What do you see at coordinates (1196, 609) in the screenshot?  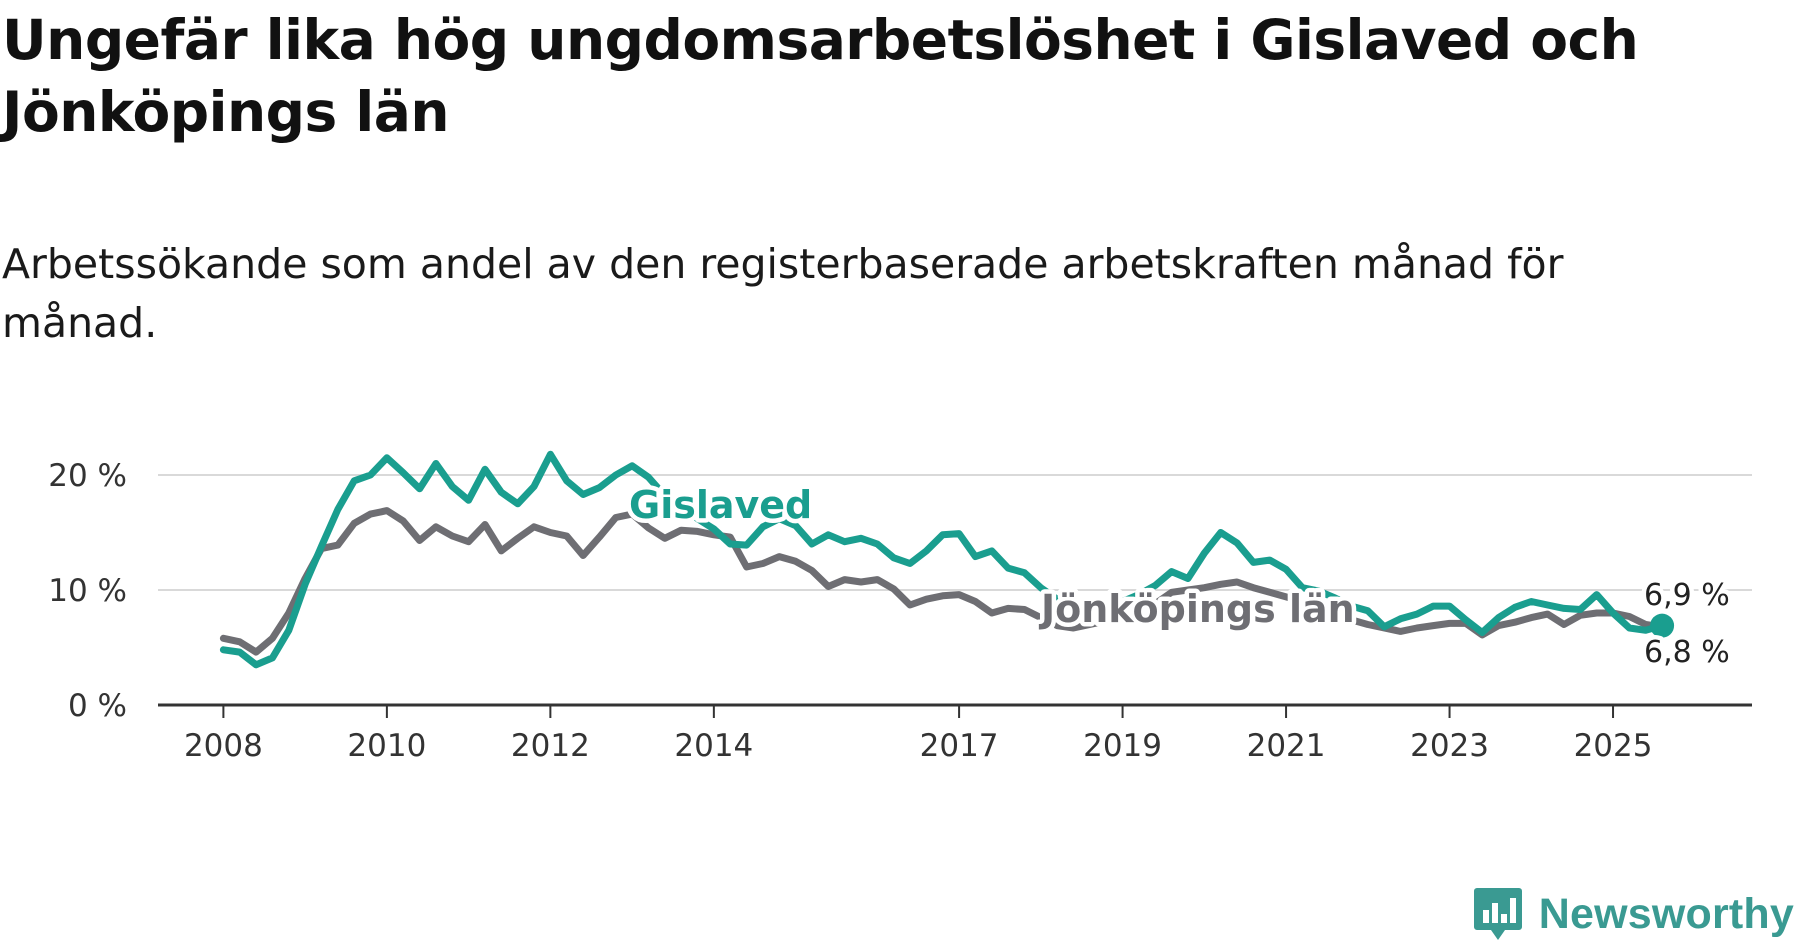 I see `series-label-jonkopings-lan: Jönköpings län` at bounding box center [1196, 609].